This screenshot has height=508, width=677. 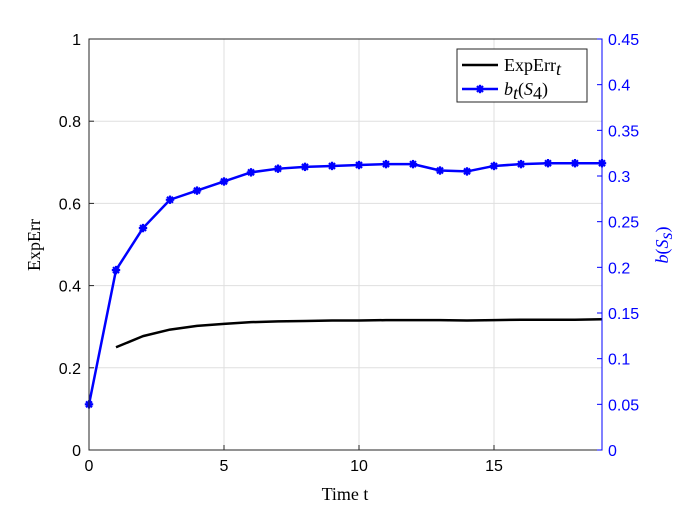 I want to click on y-axis-label-left: ExpErr, so click(x=34, y=245).